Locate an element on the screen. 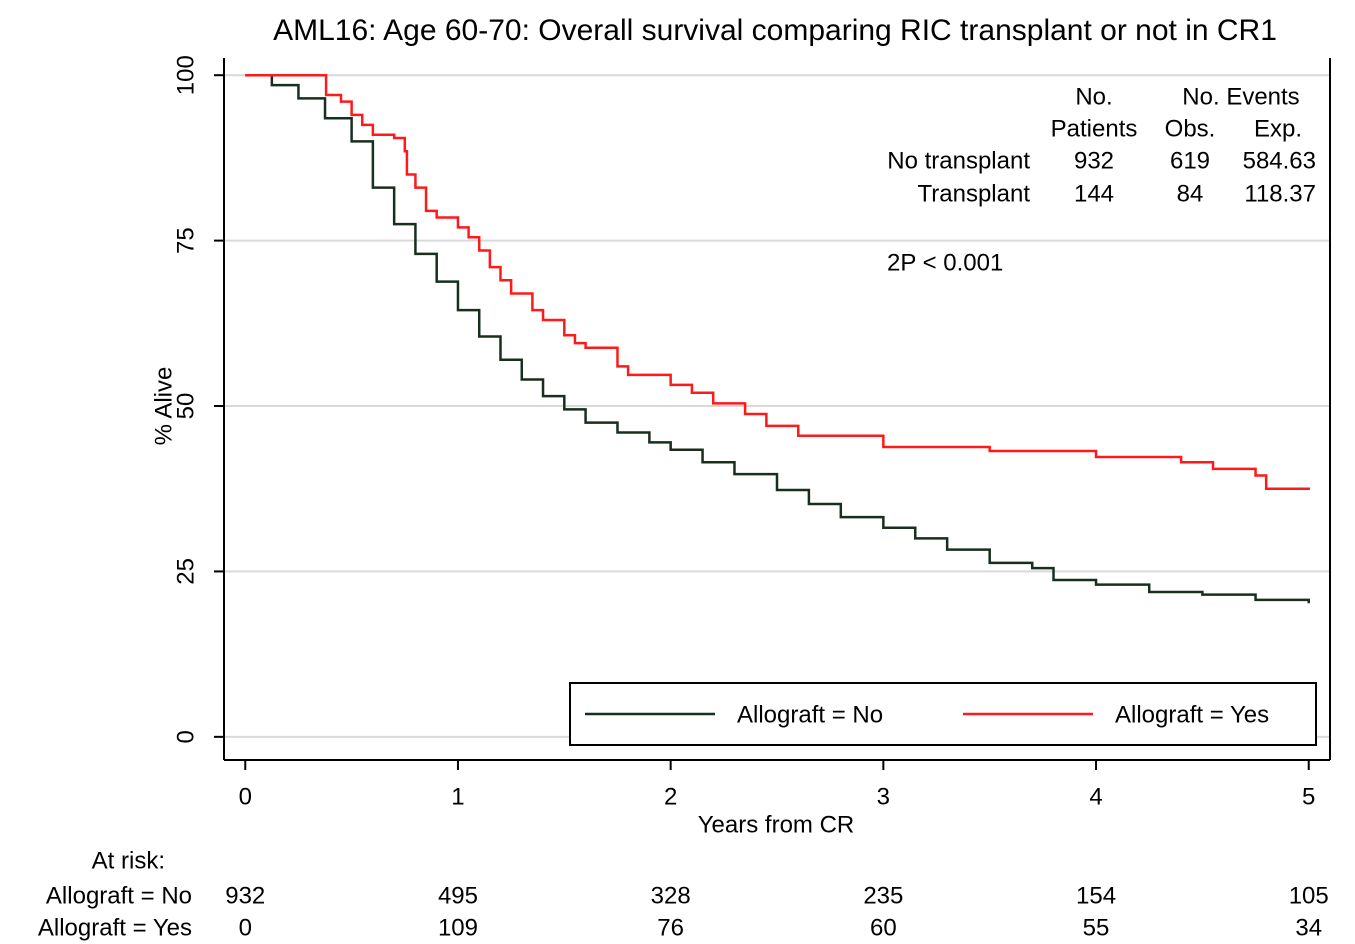  y-tick-label: 25 is located at coordinates (185, 571).